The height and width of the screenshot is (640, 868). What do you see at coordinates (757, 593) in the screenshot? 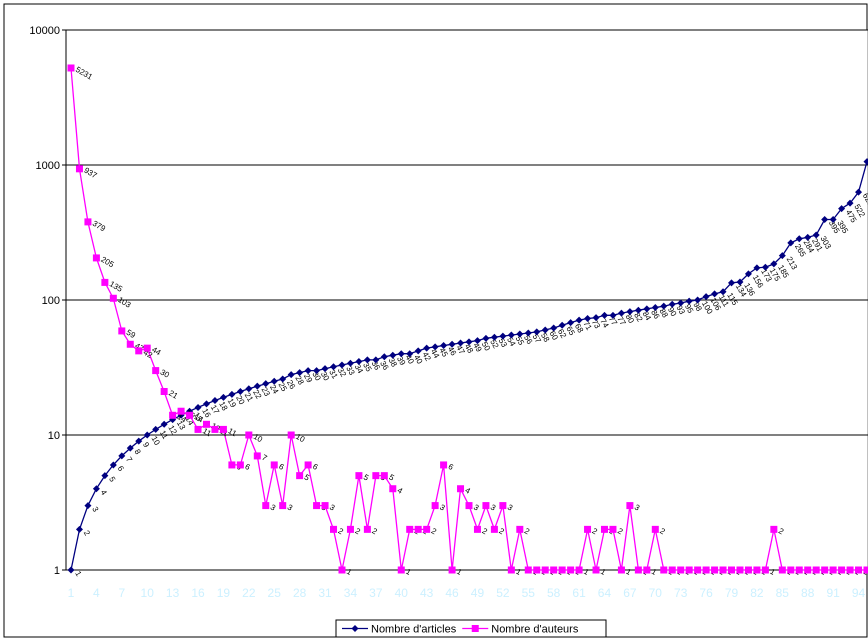
I see `x-tick-label: 82` at bounding box center [757, 593].